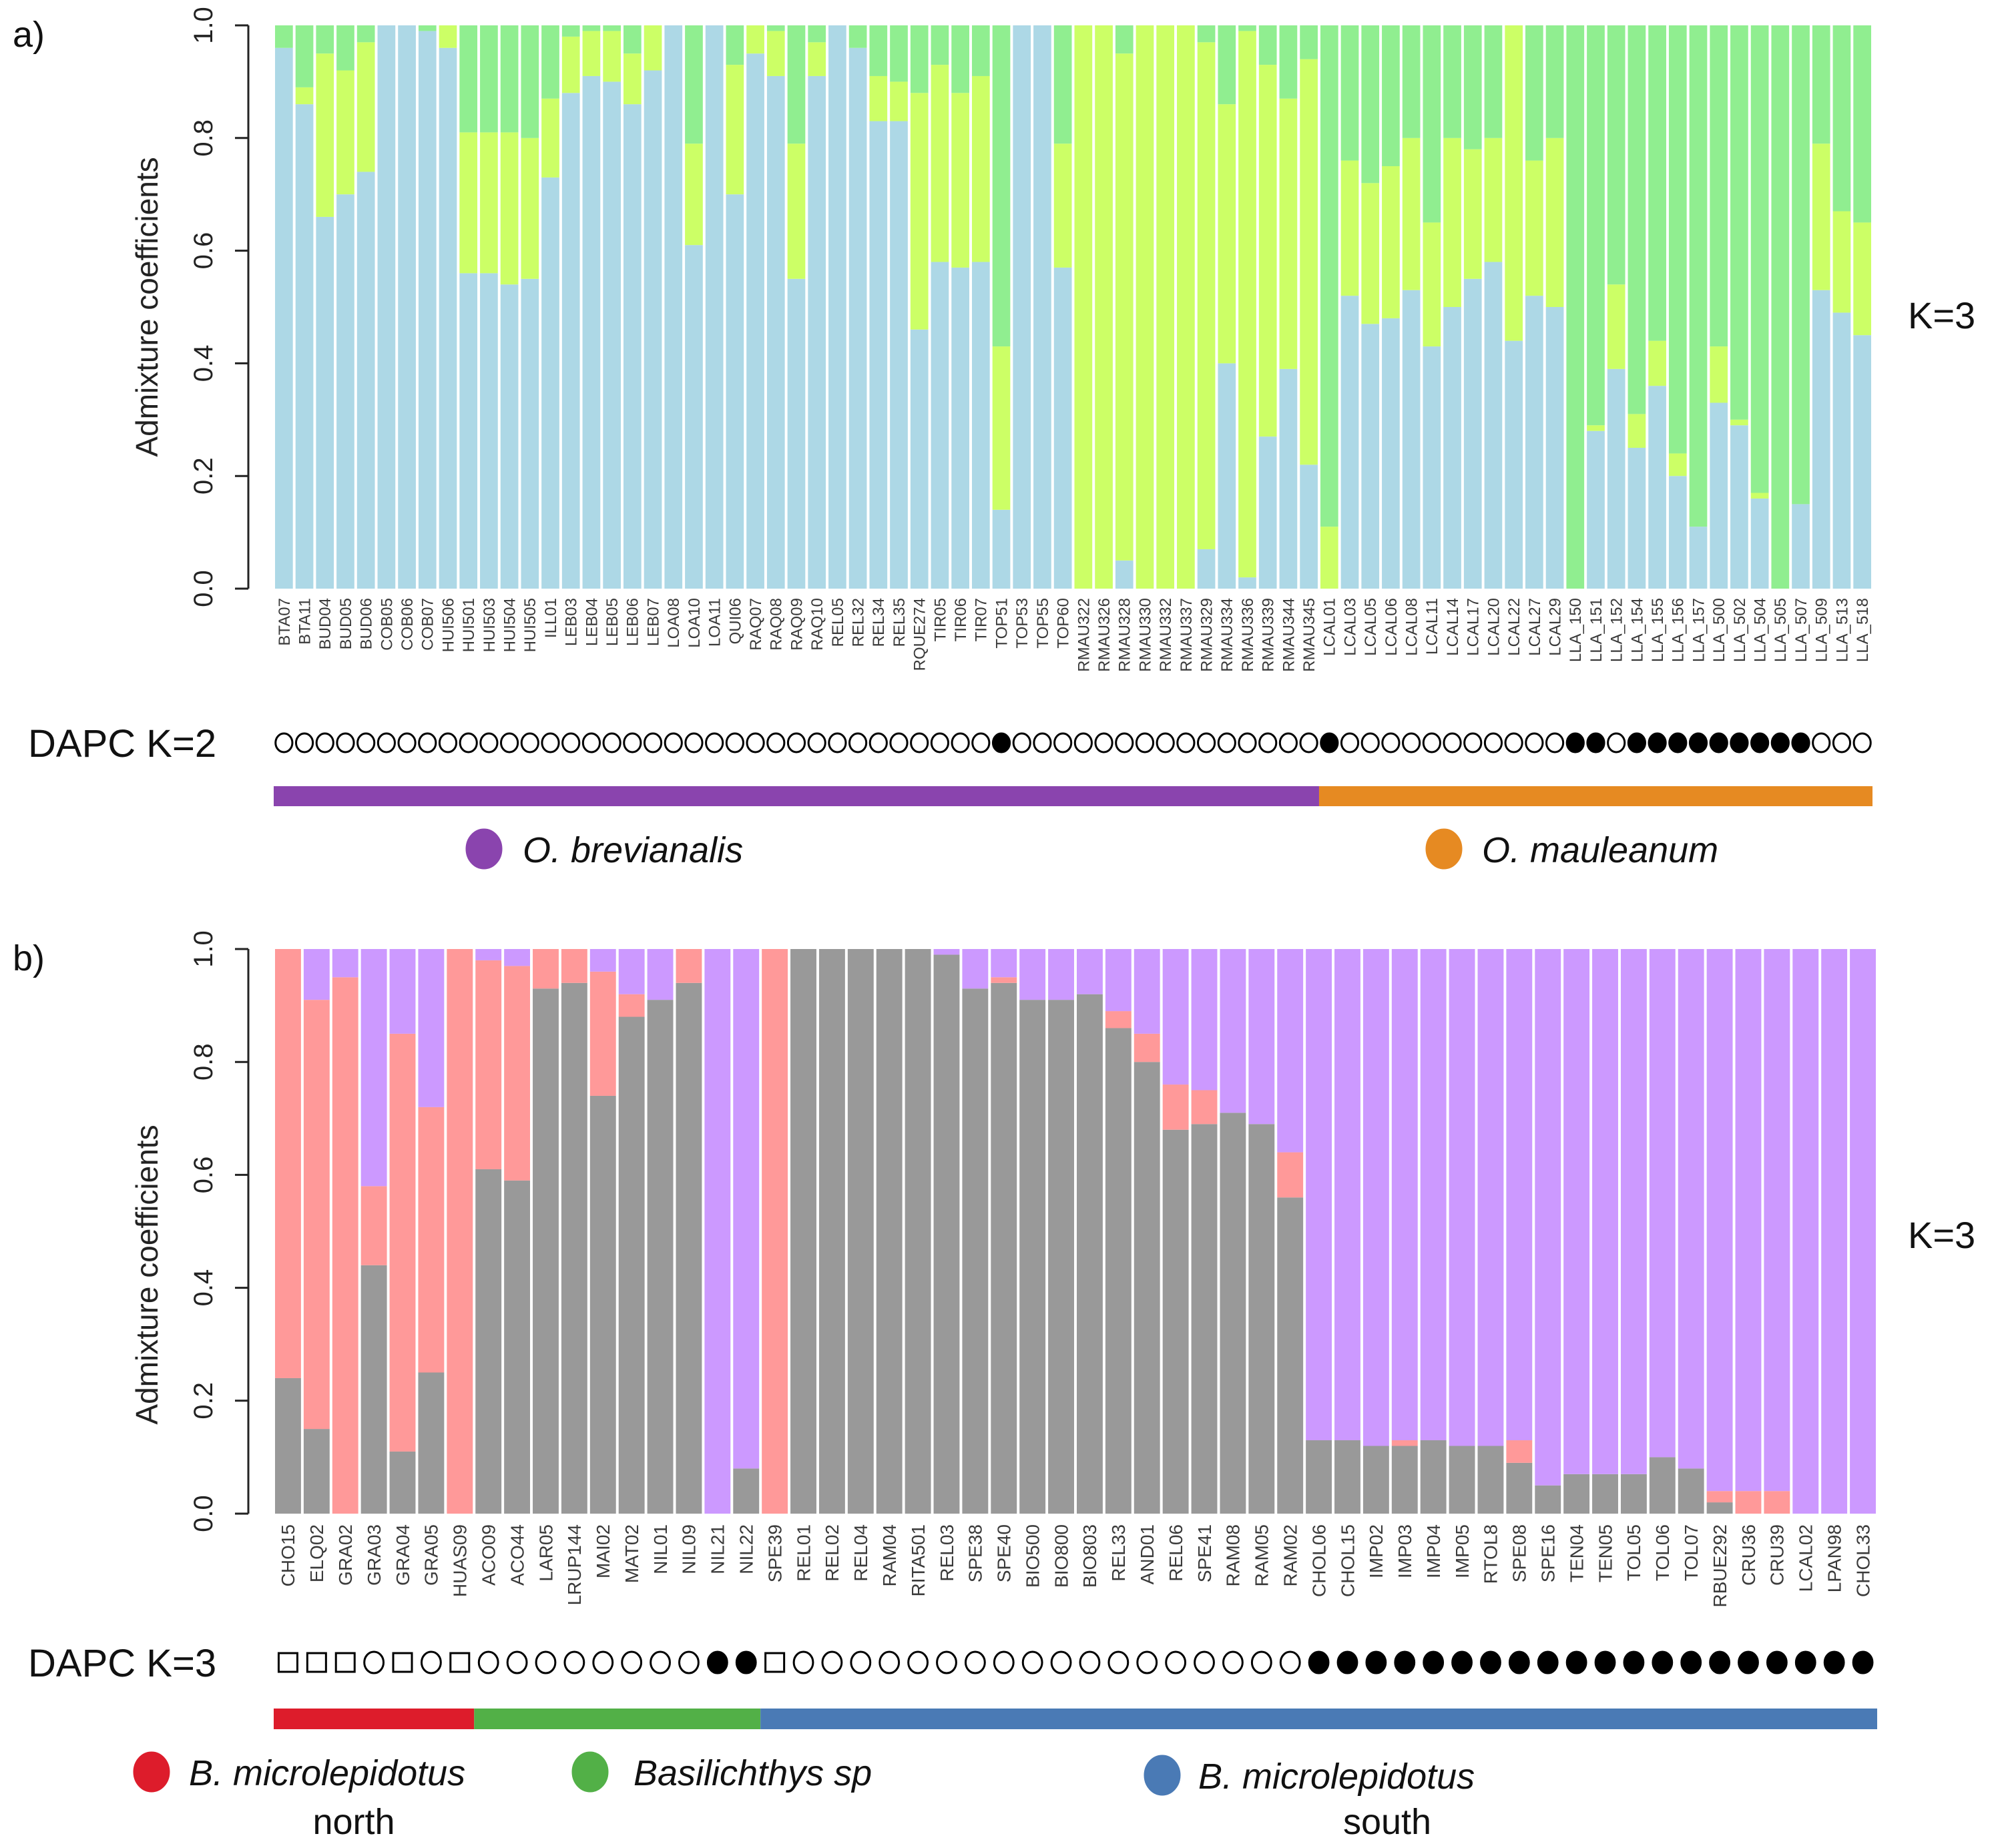 The image size is (1998, 1848). What do you see at coordinates (879, 622) in the screenshot?
I see `x-tick-label: REL34` at bounding box center [879, 622].